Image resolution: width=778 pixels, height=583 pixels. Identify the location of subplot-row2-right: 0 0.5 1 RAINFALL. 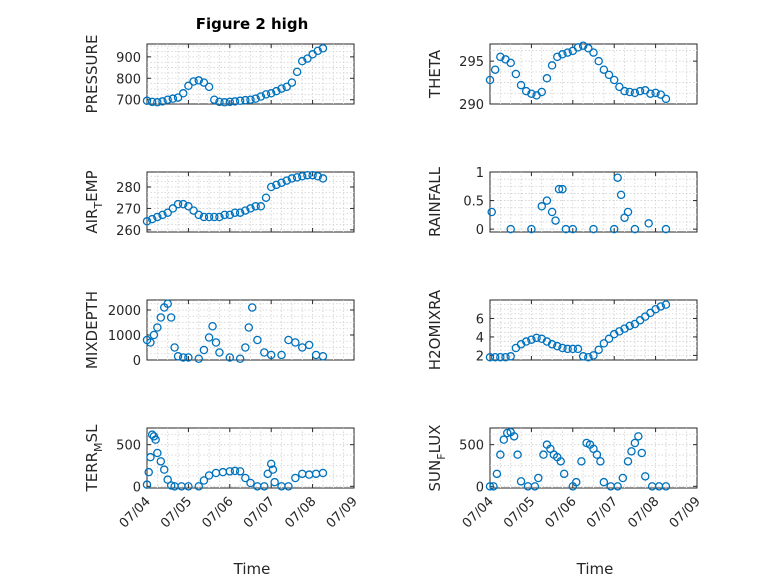
(562, 202).